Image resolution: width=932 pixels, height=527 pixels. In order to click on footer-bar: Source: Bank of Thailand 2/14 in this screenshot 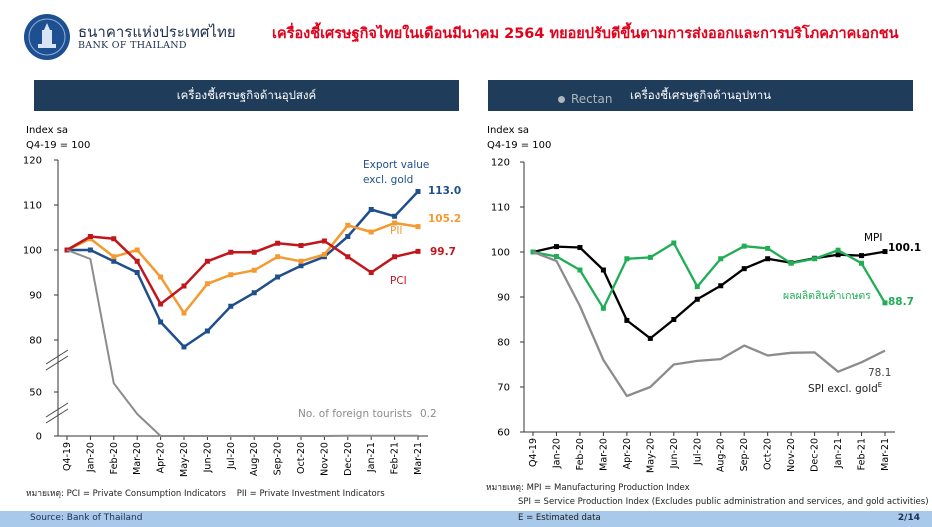, I will do `click(466, 519)`.